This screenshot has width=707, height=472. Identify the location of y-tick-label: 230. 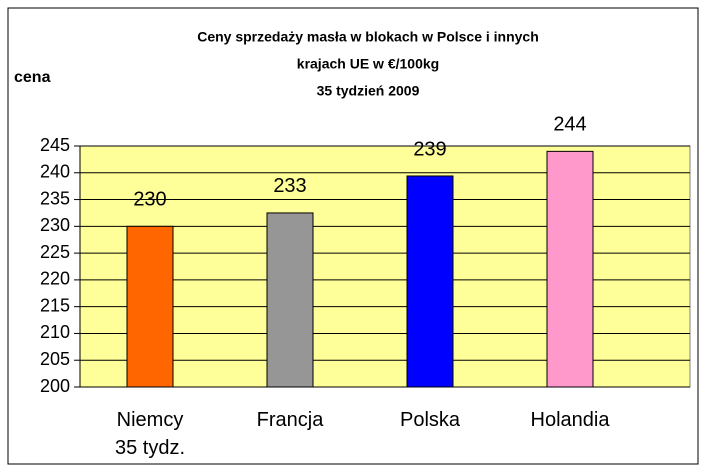
(55, 225).